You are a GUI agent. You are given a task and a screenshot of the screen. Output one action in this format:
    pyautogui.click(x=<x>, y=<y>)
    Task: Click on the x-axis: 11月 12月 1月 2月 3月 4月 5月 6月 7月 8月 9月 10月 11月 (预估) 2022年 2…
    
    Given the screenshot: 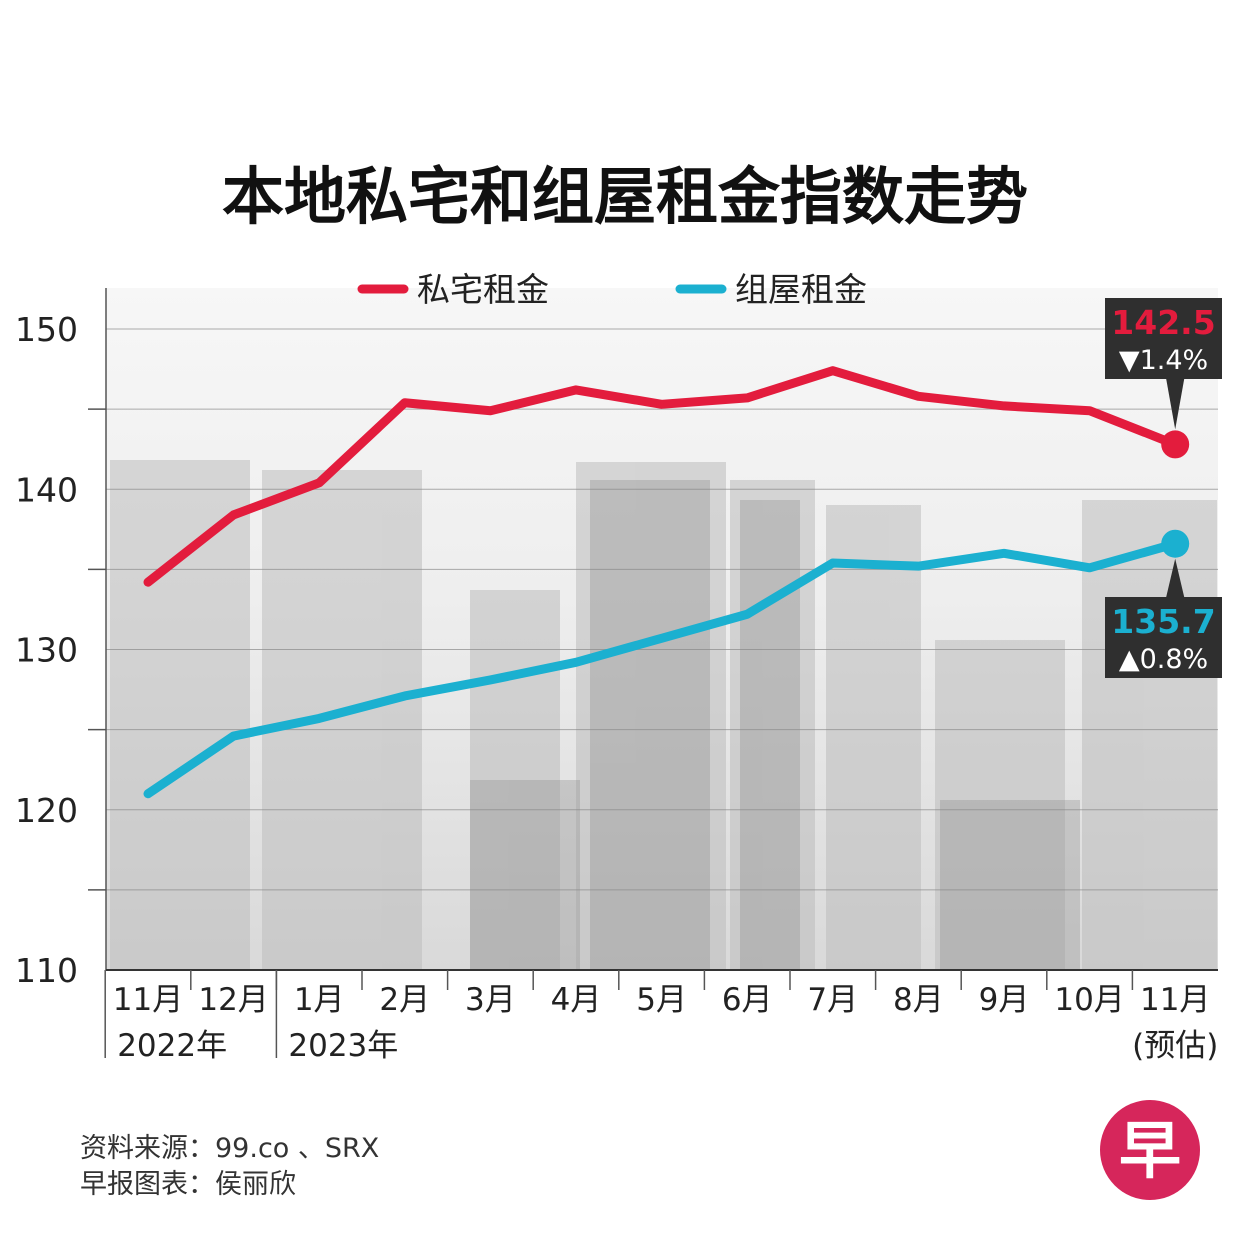 What is the action you would take?
    pyautogui.click(x=661, y=1016)
    